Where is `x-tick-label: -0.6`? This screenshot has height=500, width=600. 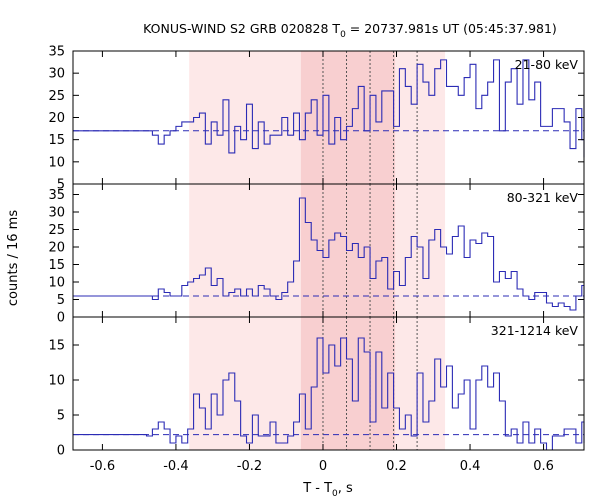 x-tick-label: -0.6 is located at coordinates (102, 466).